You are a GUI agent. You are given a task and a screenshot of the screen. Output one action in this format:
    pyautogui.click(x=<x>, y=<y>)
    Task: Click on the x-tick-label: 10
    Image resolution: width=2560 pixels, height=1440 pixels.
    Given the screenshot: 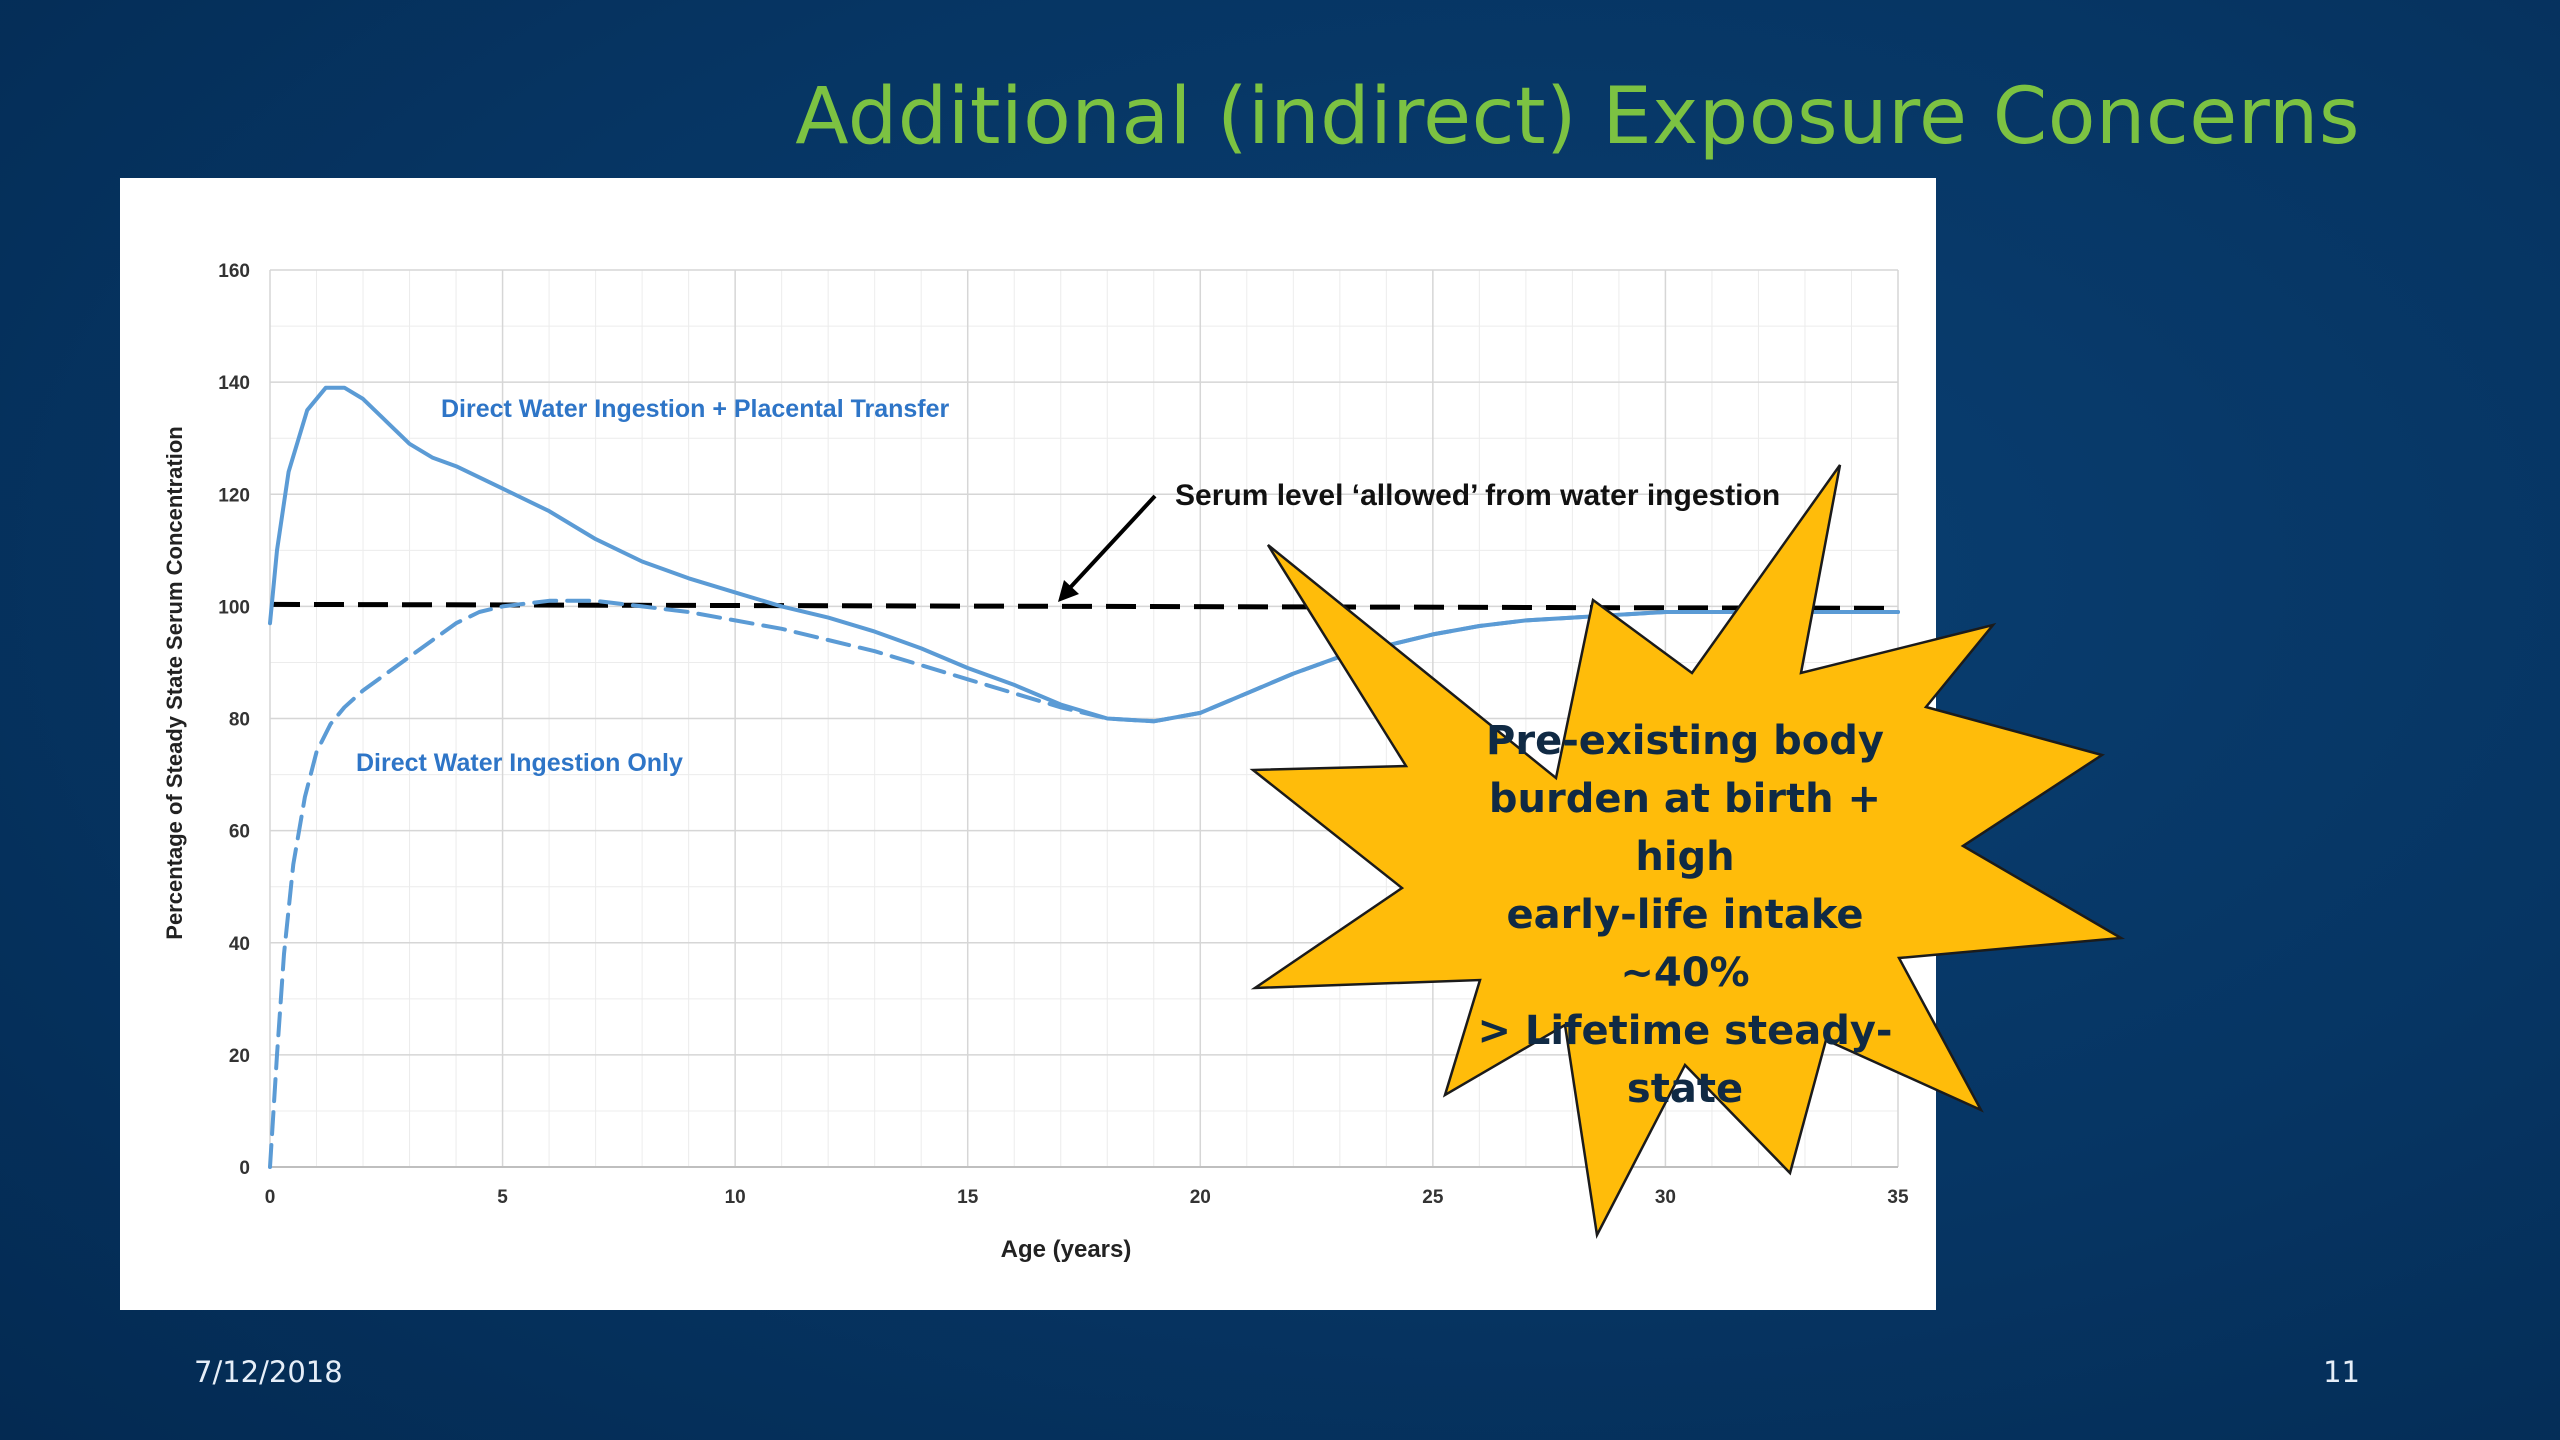 What is the action you would take?
    pyautogui.click(x=735, y=1197)
    